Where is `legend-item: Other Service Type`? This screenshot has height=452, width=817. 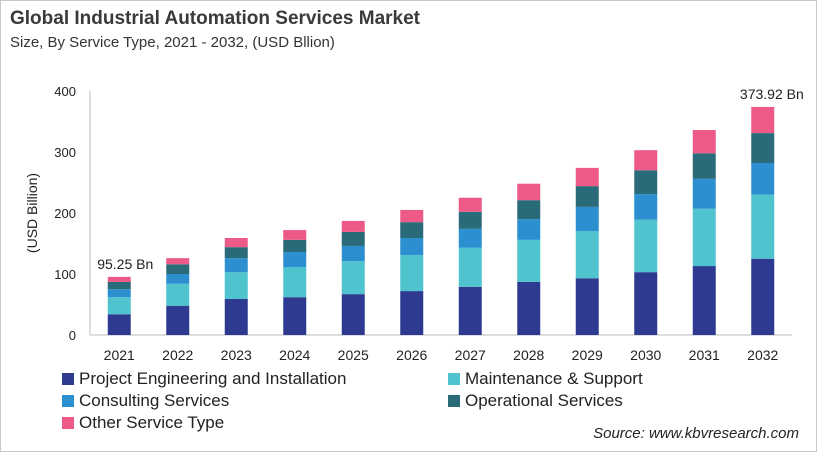 legend-item: Other Service Type is located at coordinates (143, 423).